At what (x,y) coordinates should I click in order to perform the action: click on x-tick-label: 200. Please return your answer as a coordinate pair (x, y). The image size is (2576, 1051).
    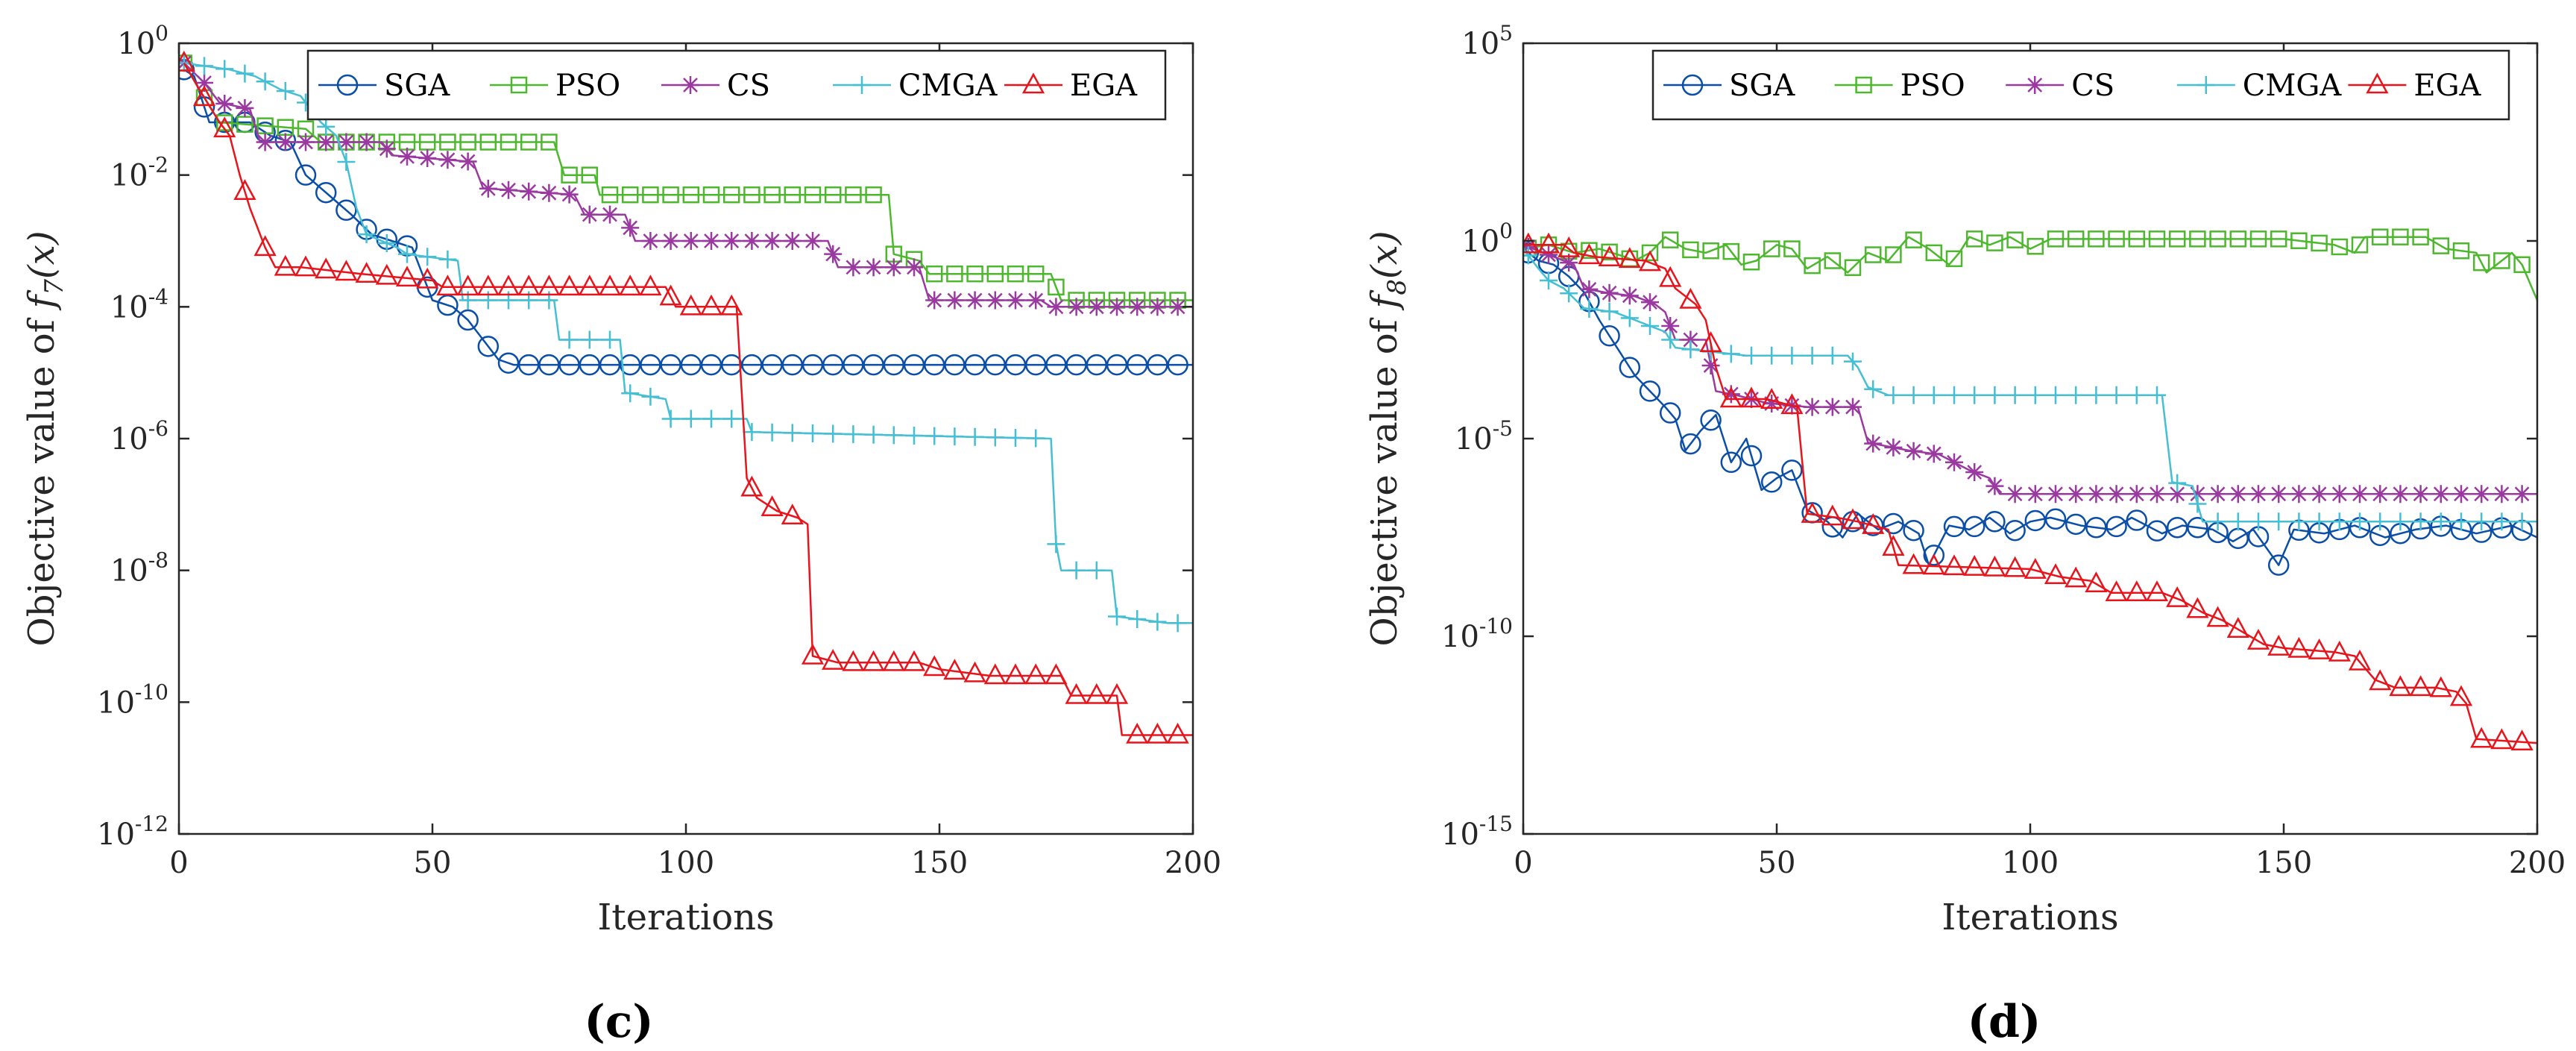
    Looking at the image, I should click on (1193, 863).